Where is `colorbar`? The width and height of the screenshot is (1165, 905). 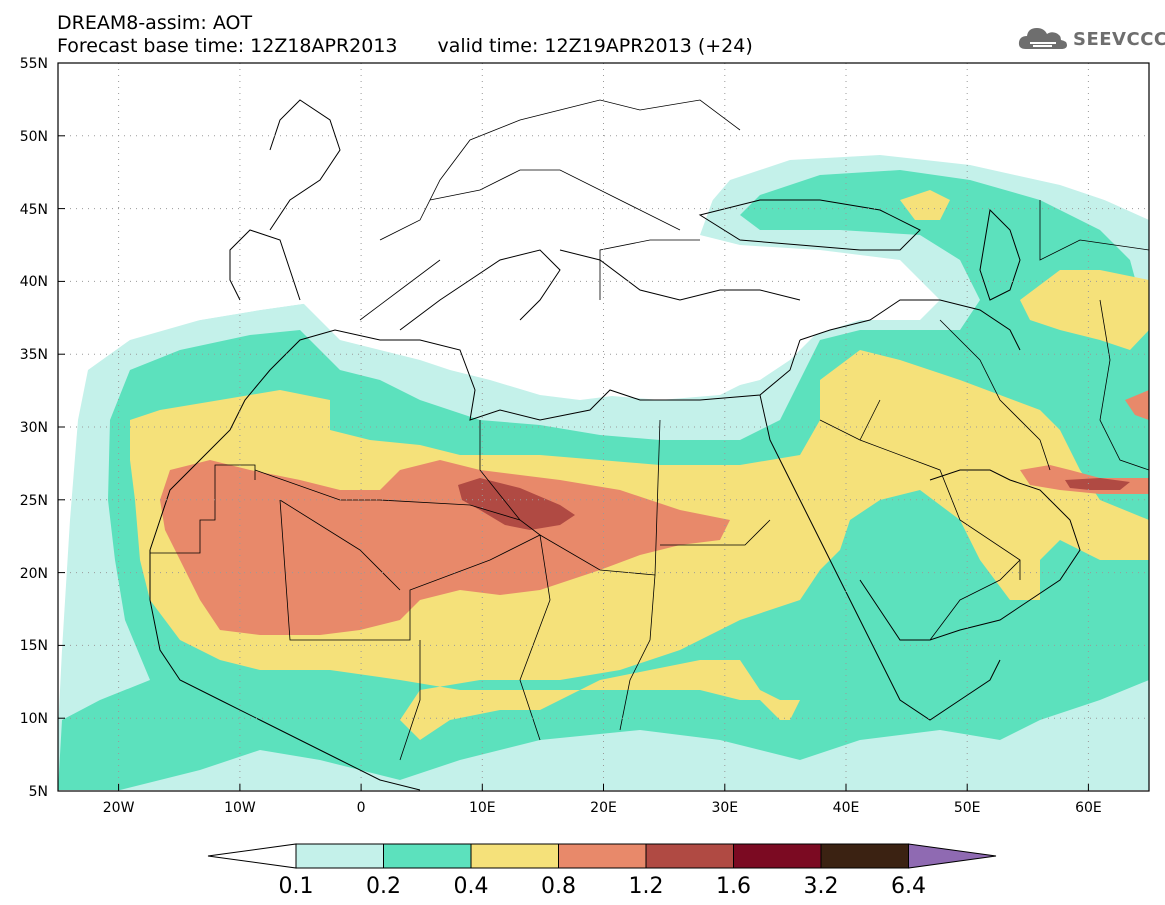
colorbar is located at coordinates (602, 856).